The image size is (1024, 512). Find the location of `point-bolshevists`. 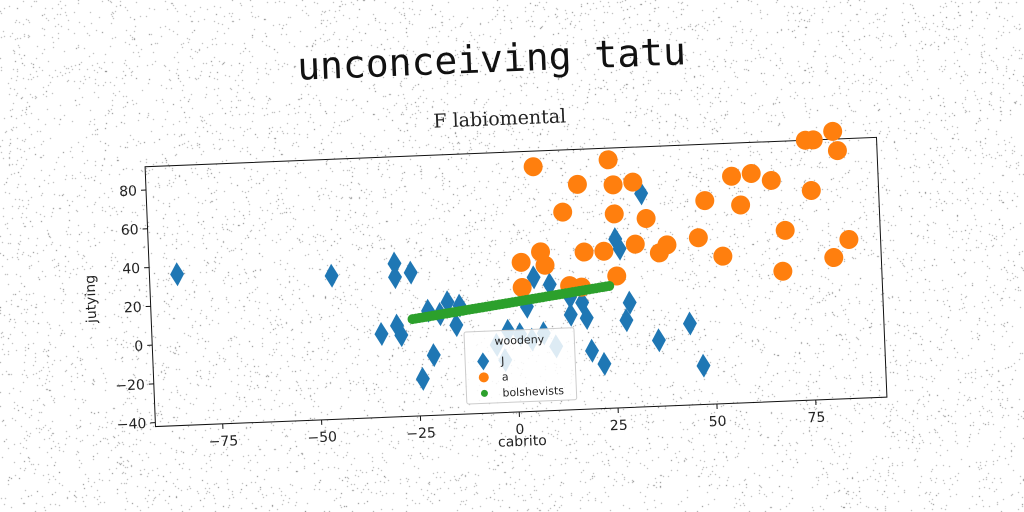

point-bolshevists is located at coordinates (609, 285).